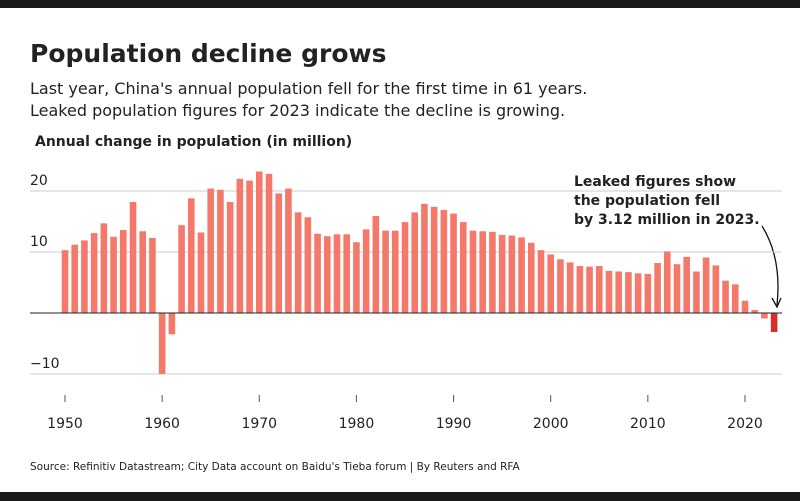 The image size is (800, 501). What do you see at coordinates (357, 424) in the screenshot?
I see `x-tick-label: 1980` at bounding box center [357, 424].